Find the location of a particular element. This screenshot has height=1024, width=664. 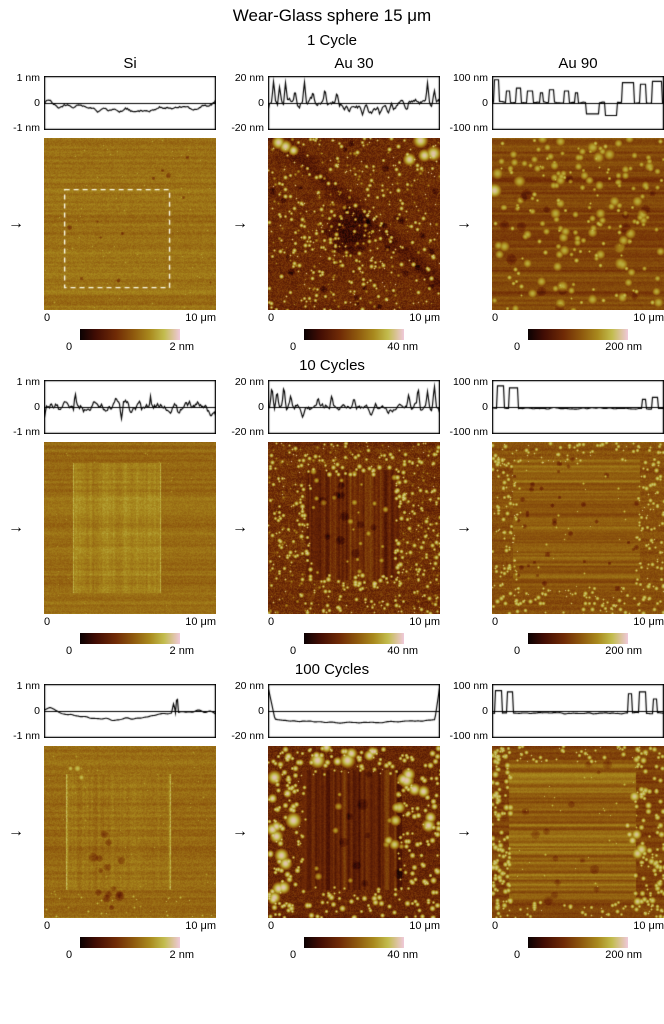

column-headers: Si Au 30 Au 90 is located at coordinates (332, 63).